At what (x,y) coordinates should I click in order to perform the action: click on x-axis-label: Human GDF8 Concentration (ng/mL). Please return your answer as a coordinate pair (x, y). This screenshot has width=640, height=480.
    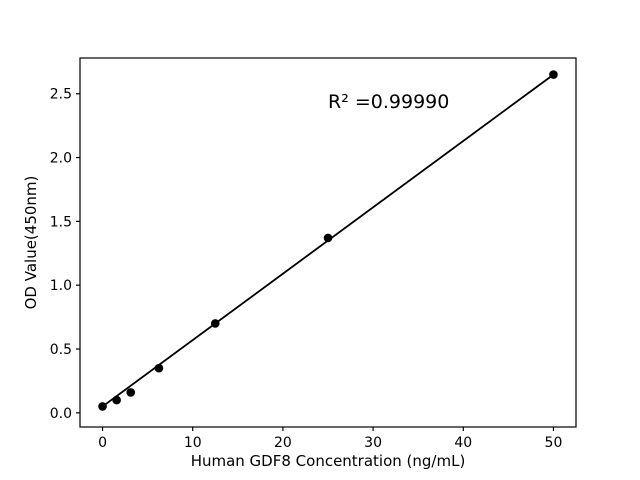
    Looking at the image, I should click on (328, 461).